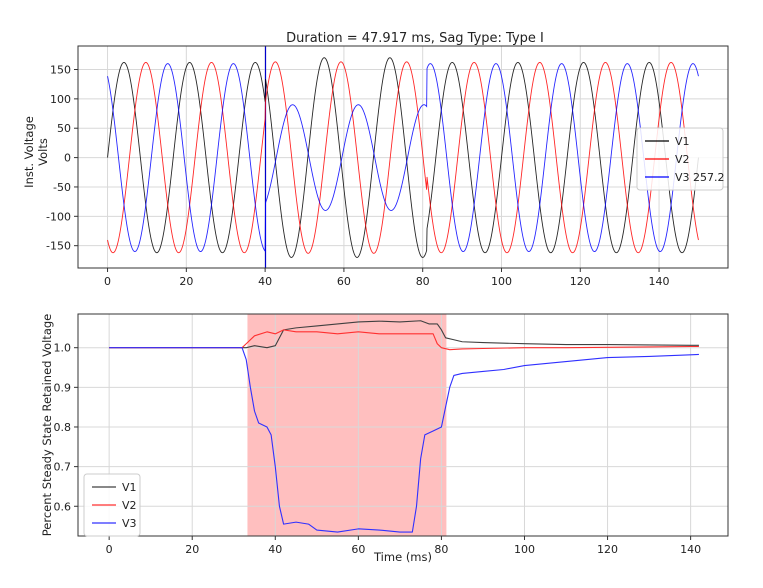 This screenshot has height=588, width=763. I want to click on y-tick-label: 0.6, so click(63, 506).